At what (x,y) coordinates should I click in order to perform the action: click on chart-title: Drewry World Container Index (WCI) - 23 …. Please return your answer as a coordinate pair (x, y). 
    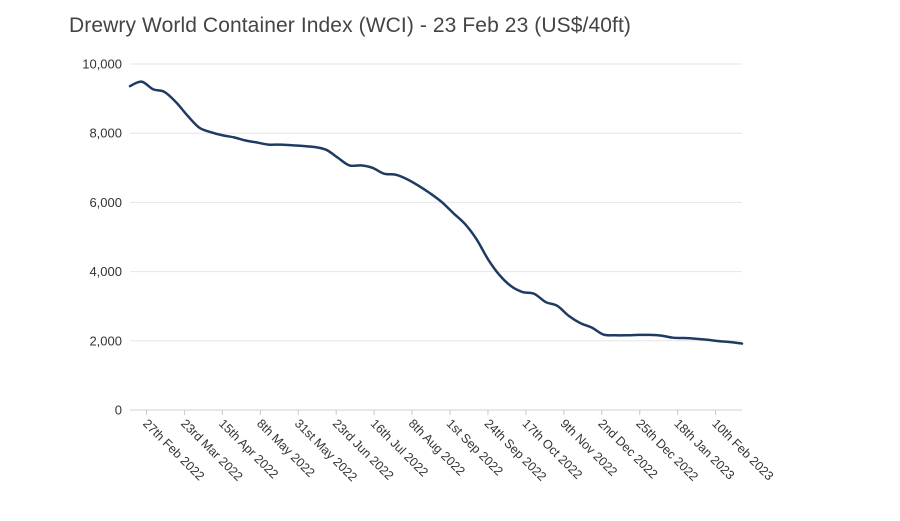
    Looking at the image, I should click on (350, 25).